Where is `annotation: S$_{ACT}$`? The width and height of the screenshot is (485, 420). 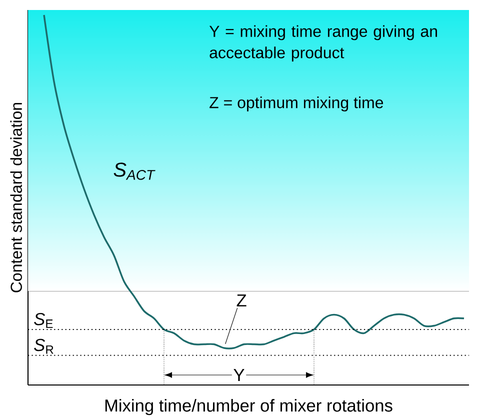 annotation: S$_{ACT}$ is located at coordinates (135, 171).